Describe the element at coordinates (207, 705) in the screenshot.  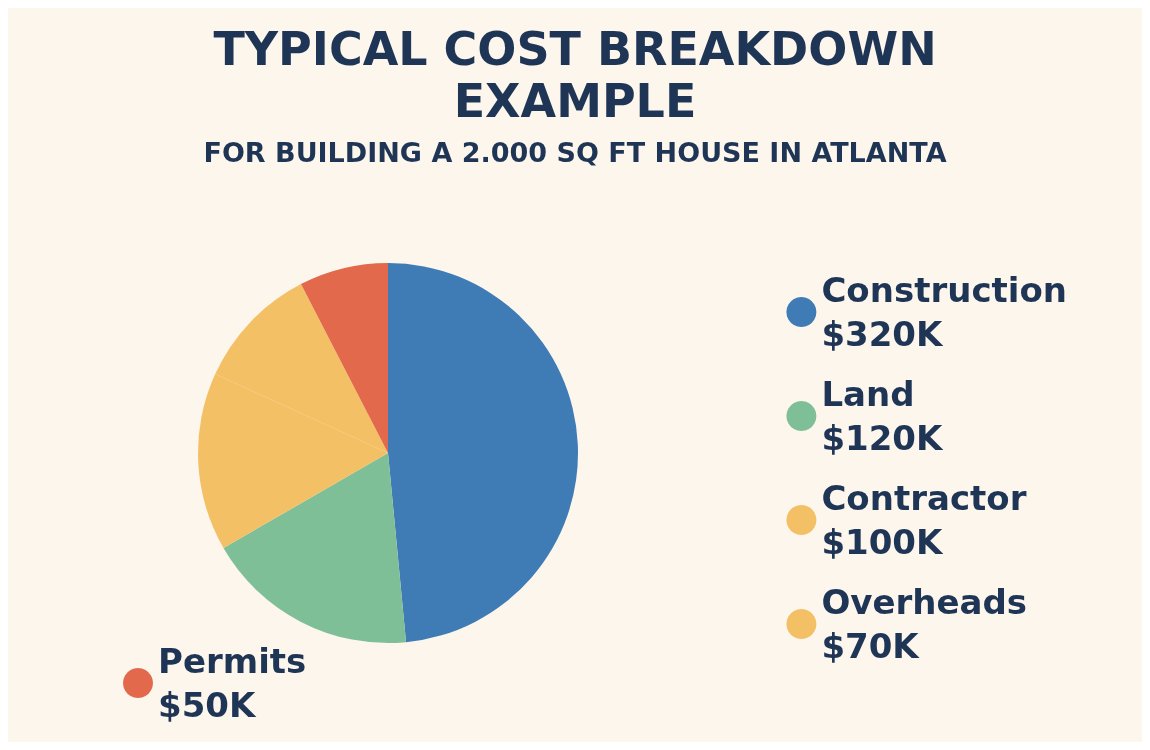
I see `data-label: $50K` at that location.